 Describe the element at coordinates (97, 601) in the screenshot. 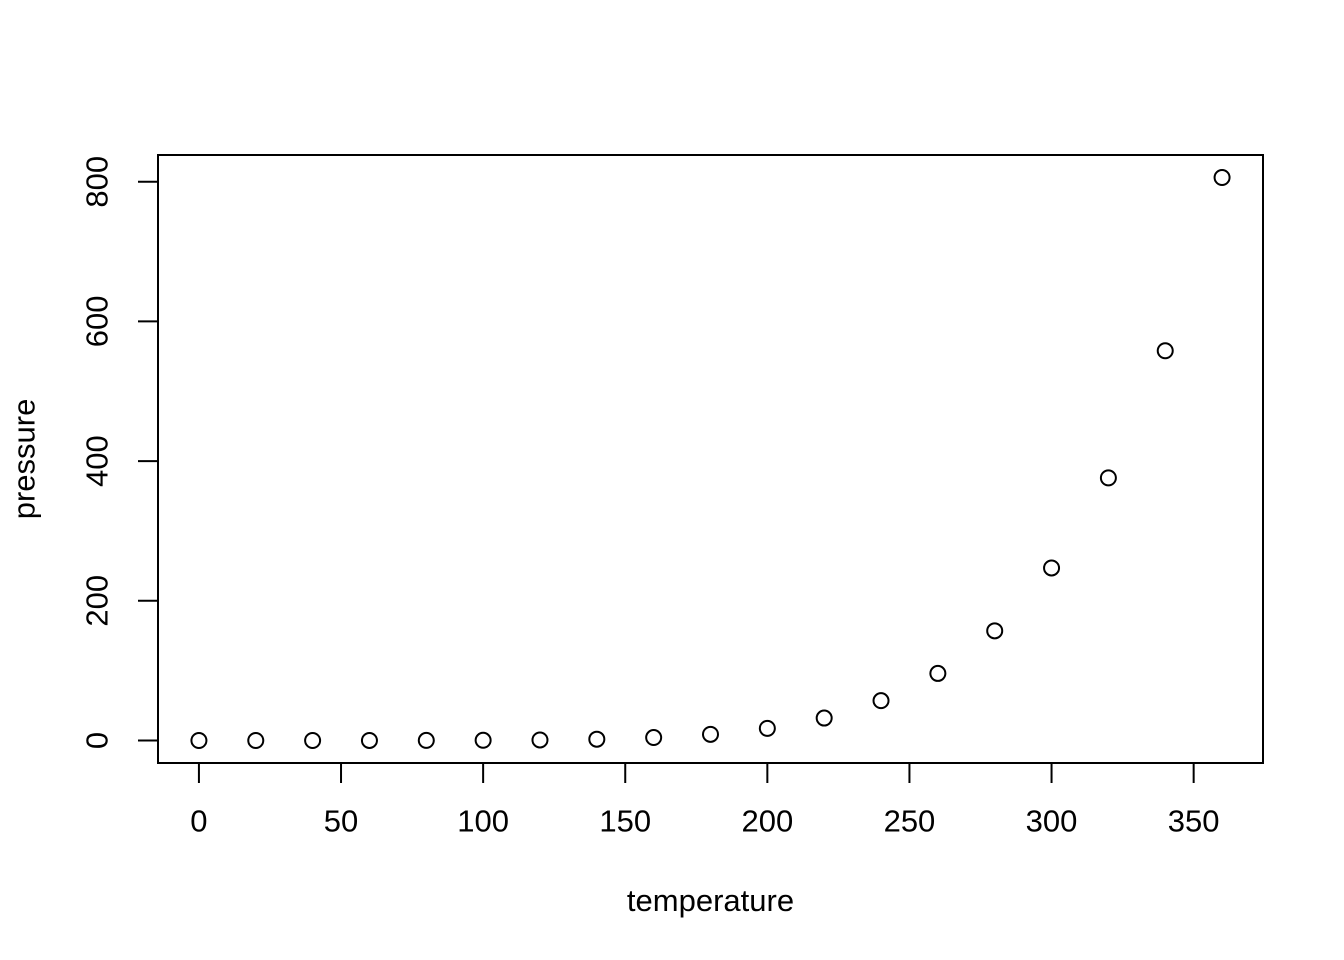

I see `y-tick-label: 200` at that location.